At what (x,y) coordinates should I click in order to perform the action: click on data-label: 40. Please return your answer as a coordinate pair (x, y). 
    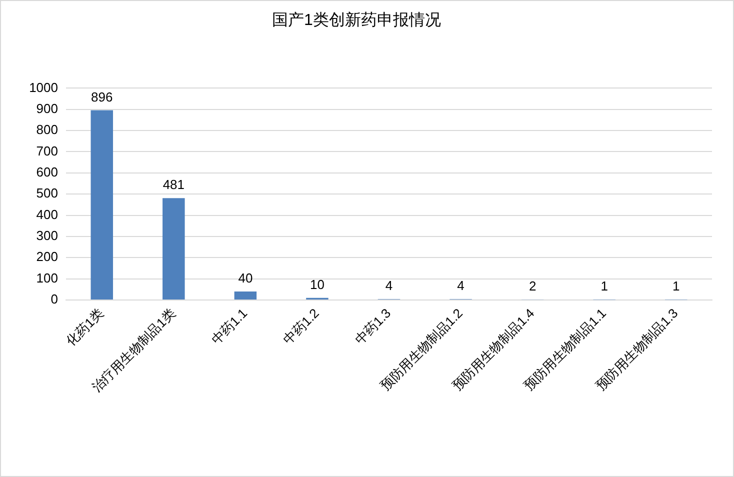
    Looking at the image, I should click on (245, 278).